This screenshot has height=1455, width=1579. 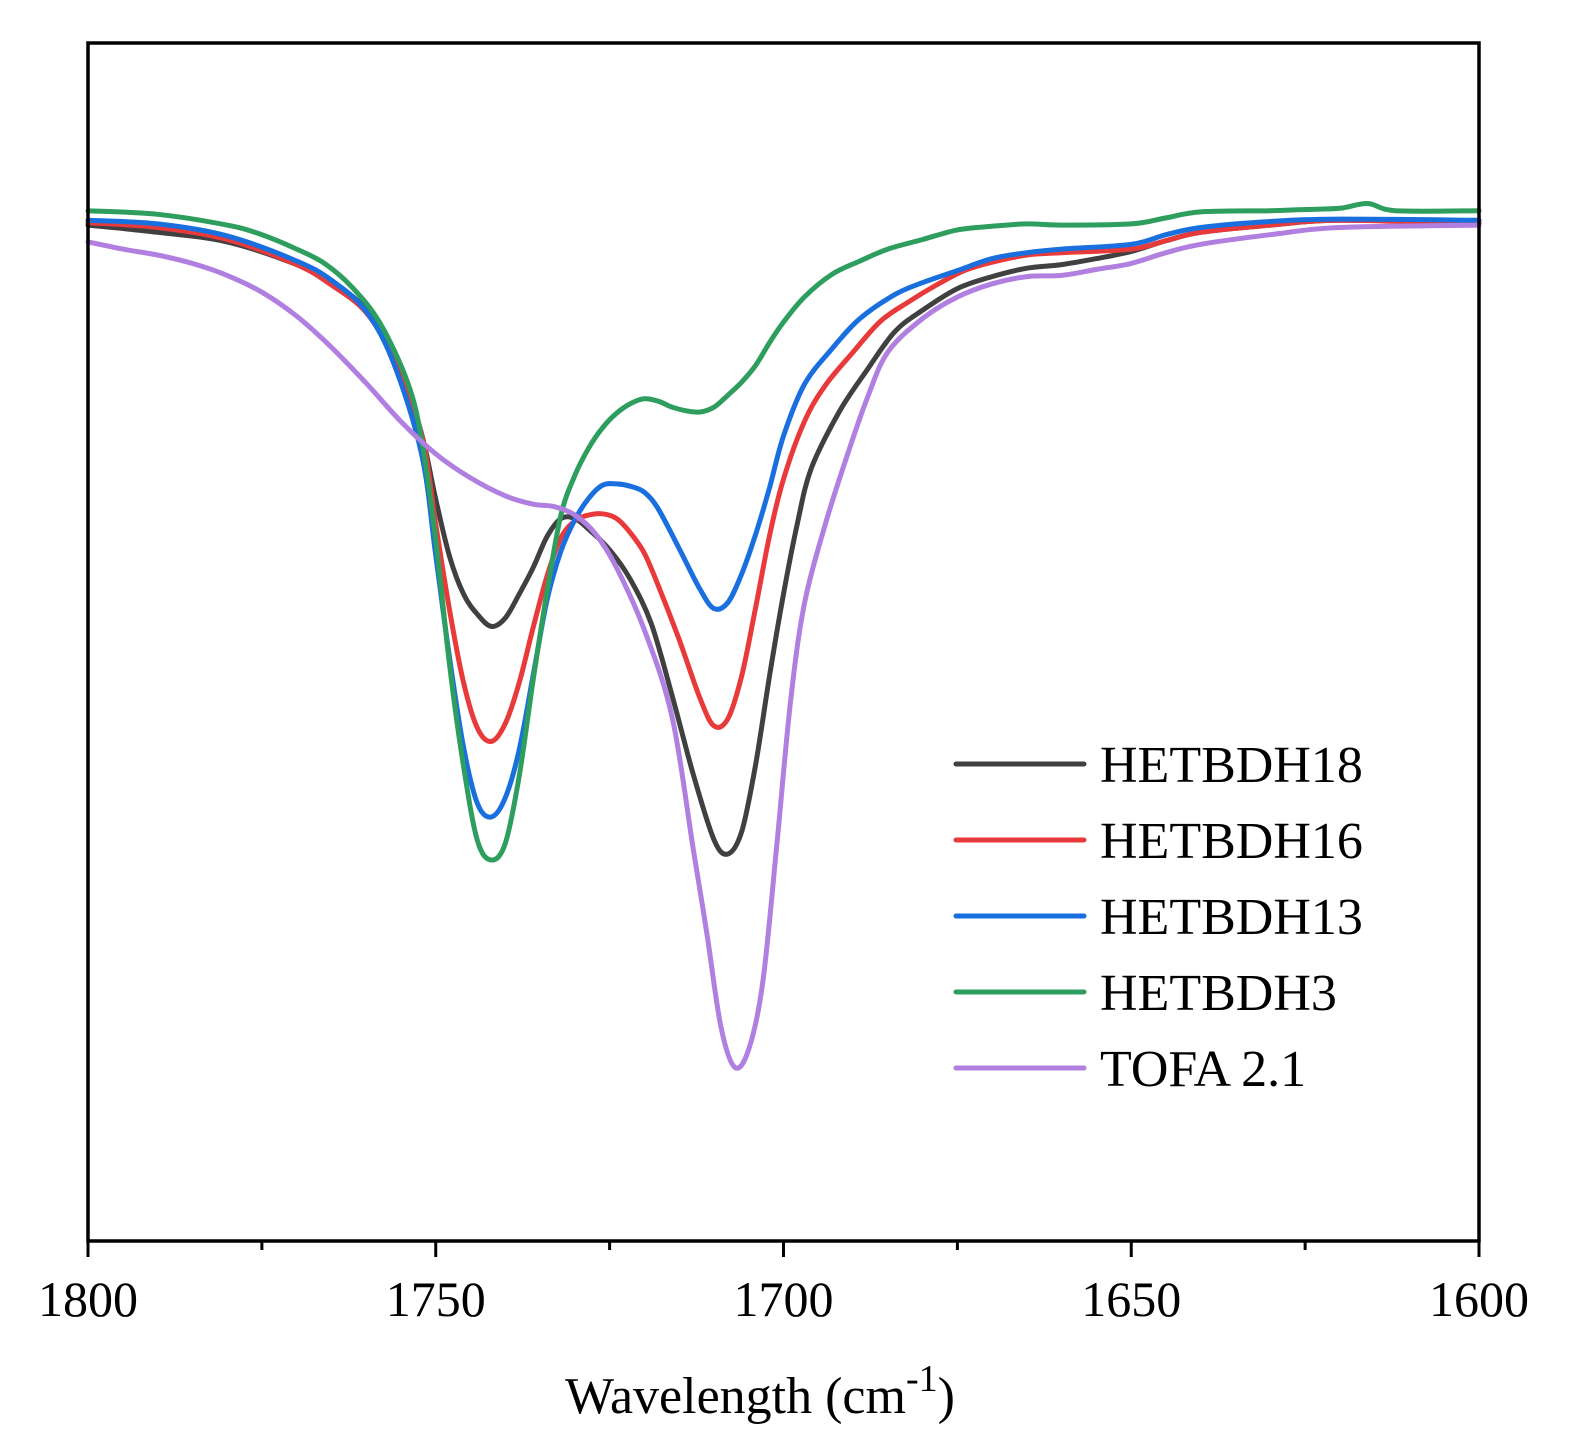 I want to click on x-axis-title-main: Wavelength (cm, so click(x=735, y=1396).